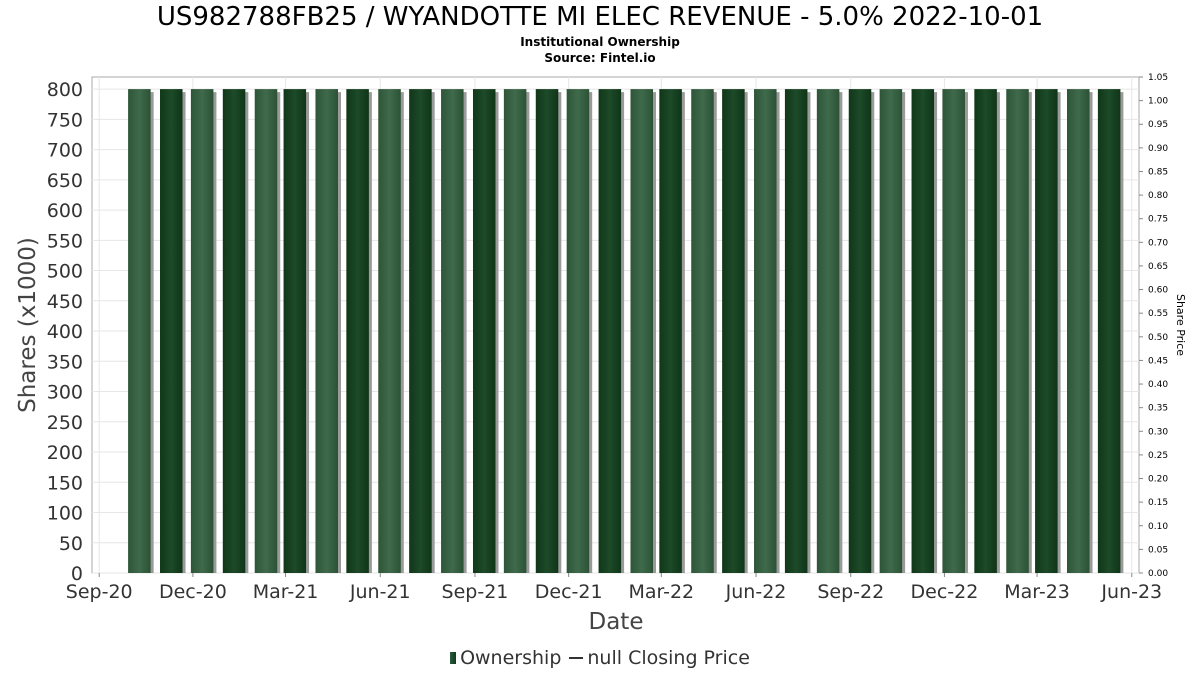 This screenshot has width=1200, height=675. I want to click on y2-tick-label: 0.20, so click(1158, 480).